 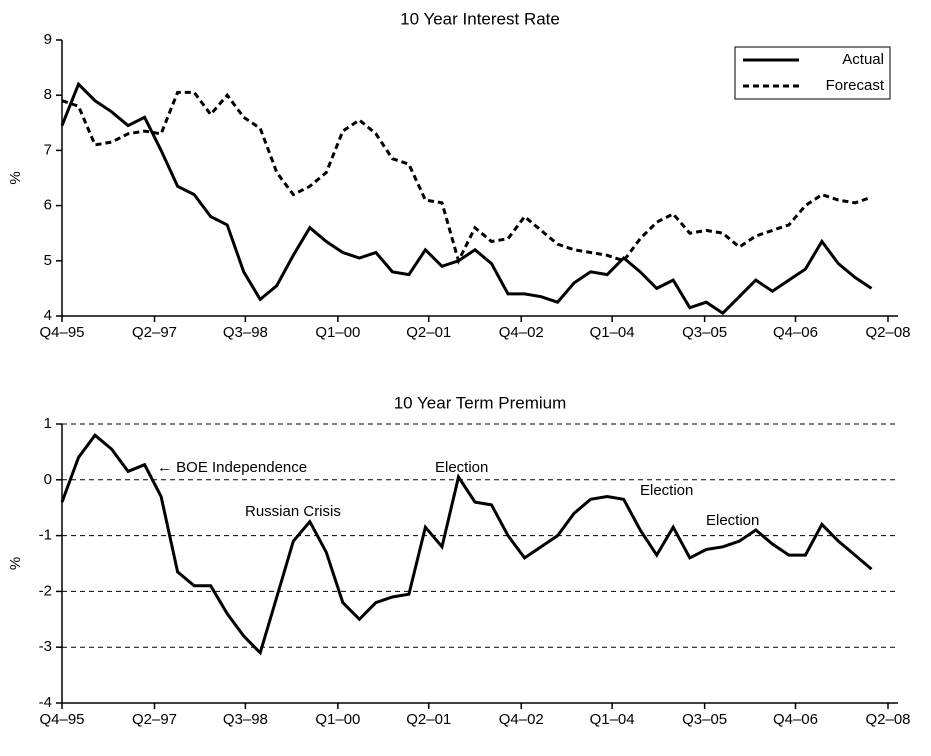 What do you see at coordinates (480, 18) in the screenshot?
I see `chart-title: 10 Year Interest Rate` at bounding box center [480, 18].